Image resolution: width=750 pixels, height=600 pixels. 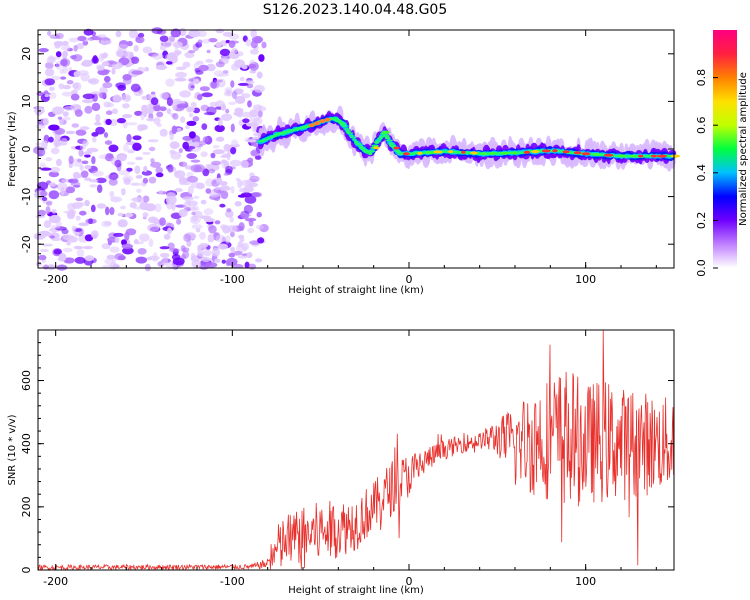 I want to click on spectrogram-x-tick-label: 100, so click(x=585, y=279).